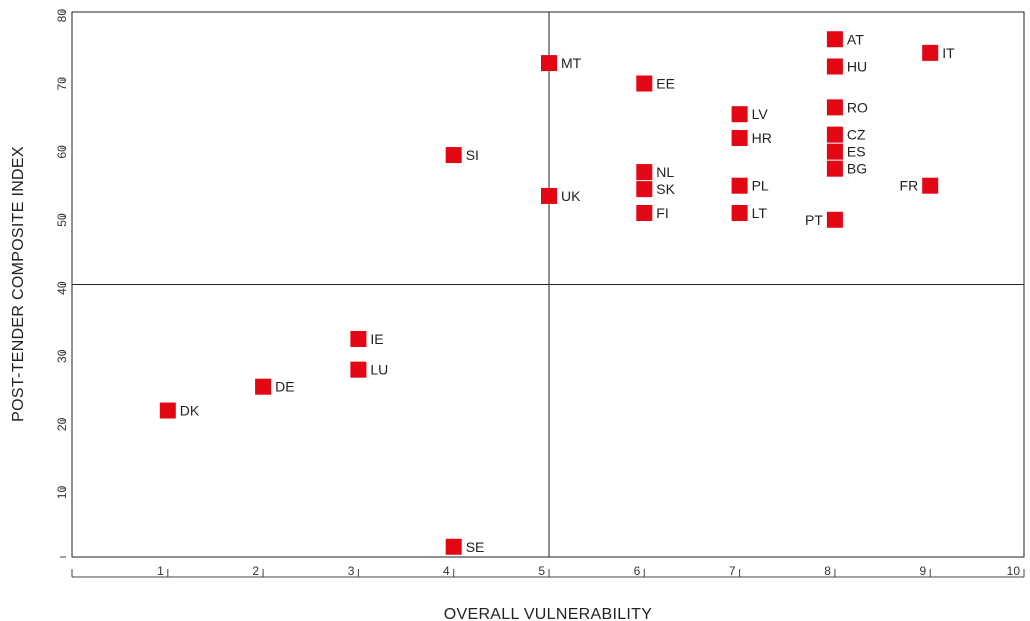  I want to click on data-point-lv, so click(739, 114).